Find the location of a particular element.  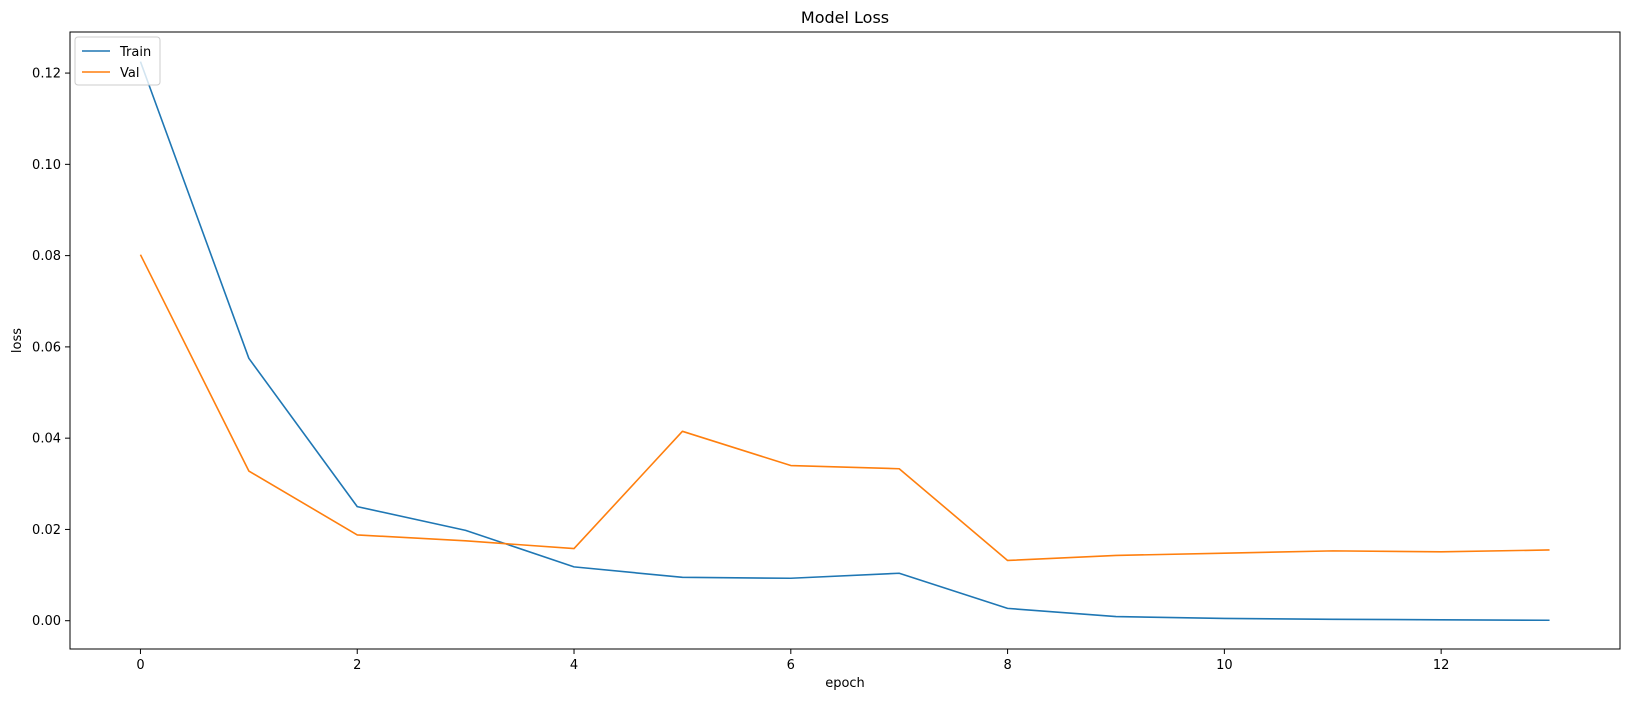

y-axis-ticks: 0.00 0.02 0.04 0.06 0.08 0.10 0.12 is located at coordinates (51, 348).